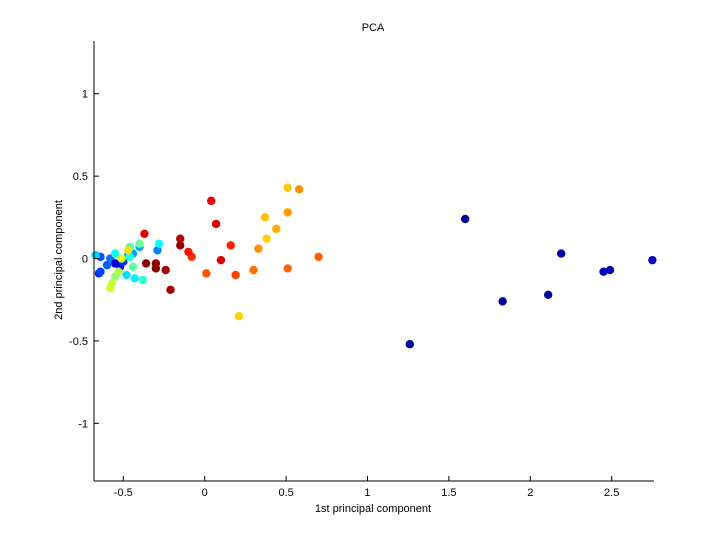 This screenshot has width=720, height=540. What do you see at coordinates (373, 509) in the screenshot?
I see `x-axis-title: 1st principal component` at bounding box center [373, 509].